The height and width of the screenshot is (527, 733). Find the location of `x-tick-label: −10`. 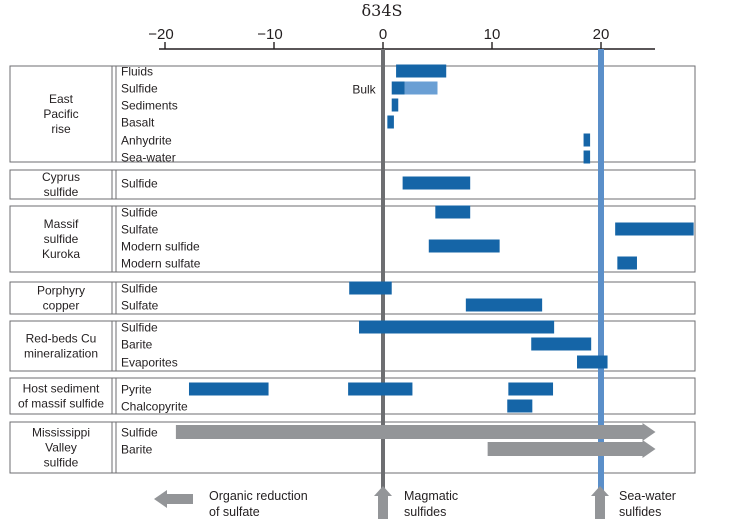

x-tick-label: −10 is located at coordinates (269, 34).